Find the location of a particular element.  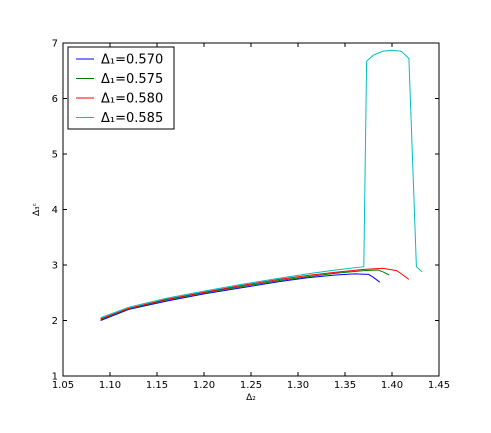

y-tick-label: 1 is located at coordinates (55, 377).